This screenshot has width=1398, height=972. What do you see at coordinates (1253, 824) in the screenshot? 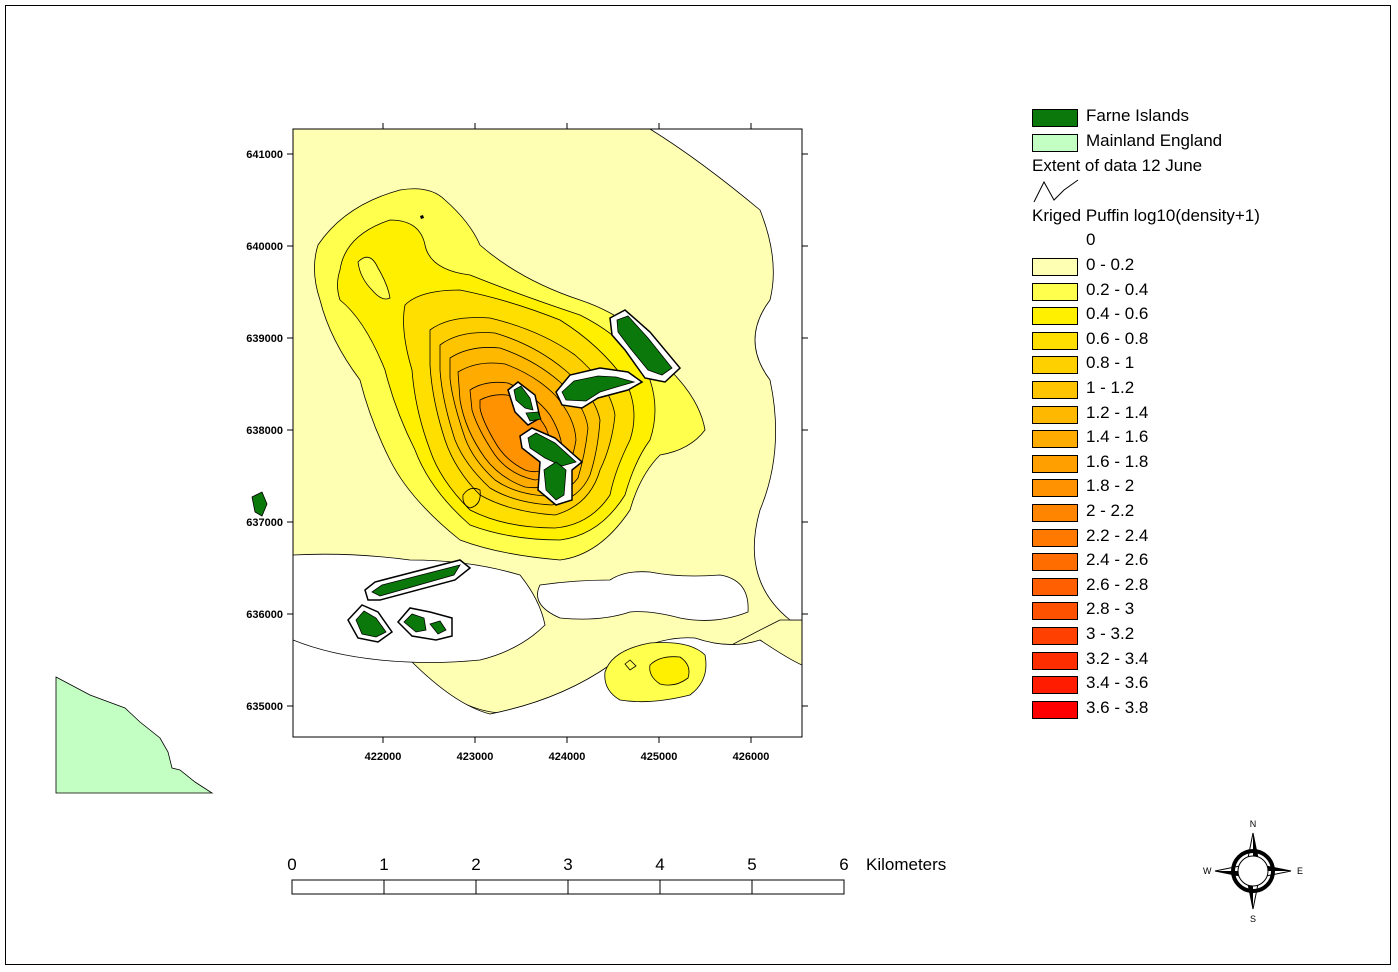
I see `compass-n: N` at bounding box center [1253, 824].